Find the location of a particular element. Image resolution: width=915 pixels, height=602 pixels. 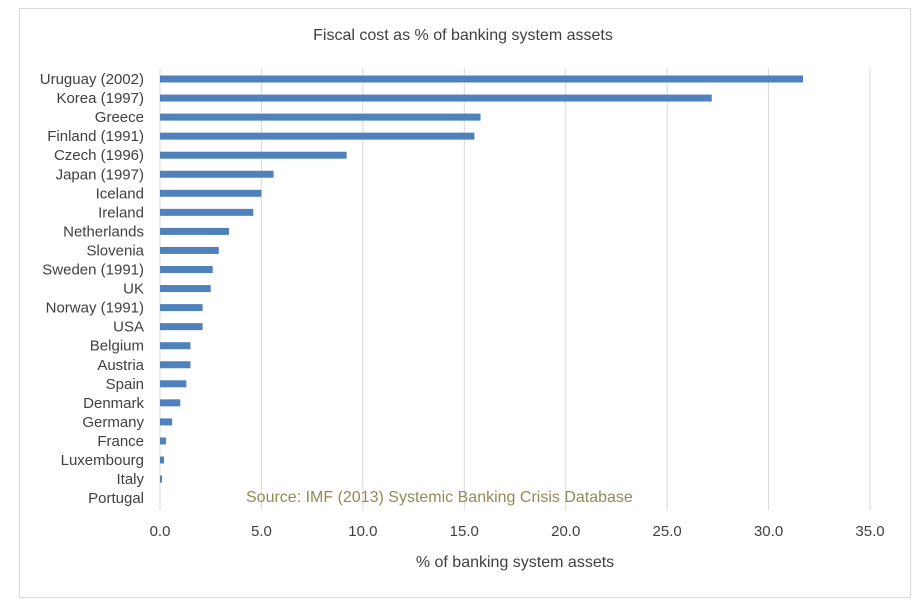

x-tick-label: 0.0 is located at coordinates (160, 531).